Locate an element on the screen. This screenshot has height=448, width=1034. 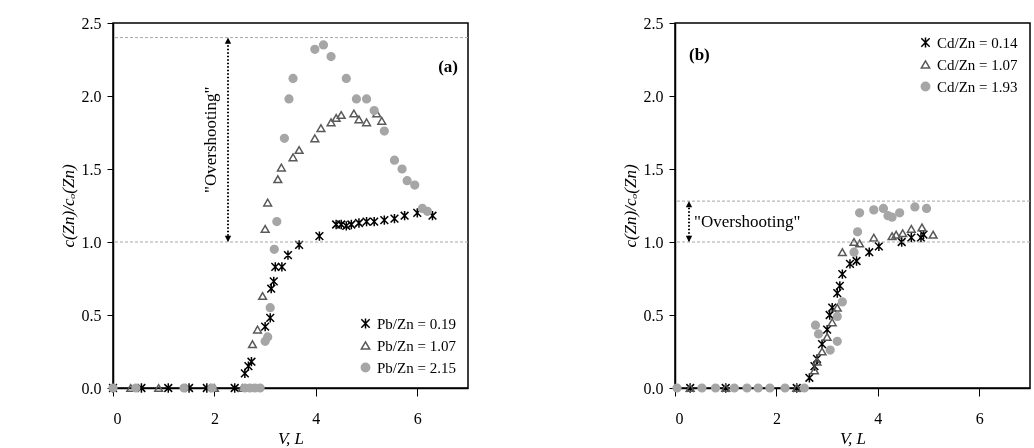
annotation: (a) is located at coordinates (448, 66).